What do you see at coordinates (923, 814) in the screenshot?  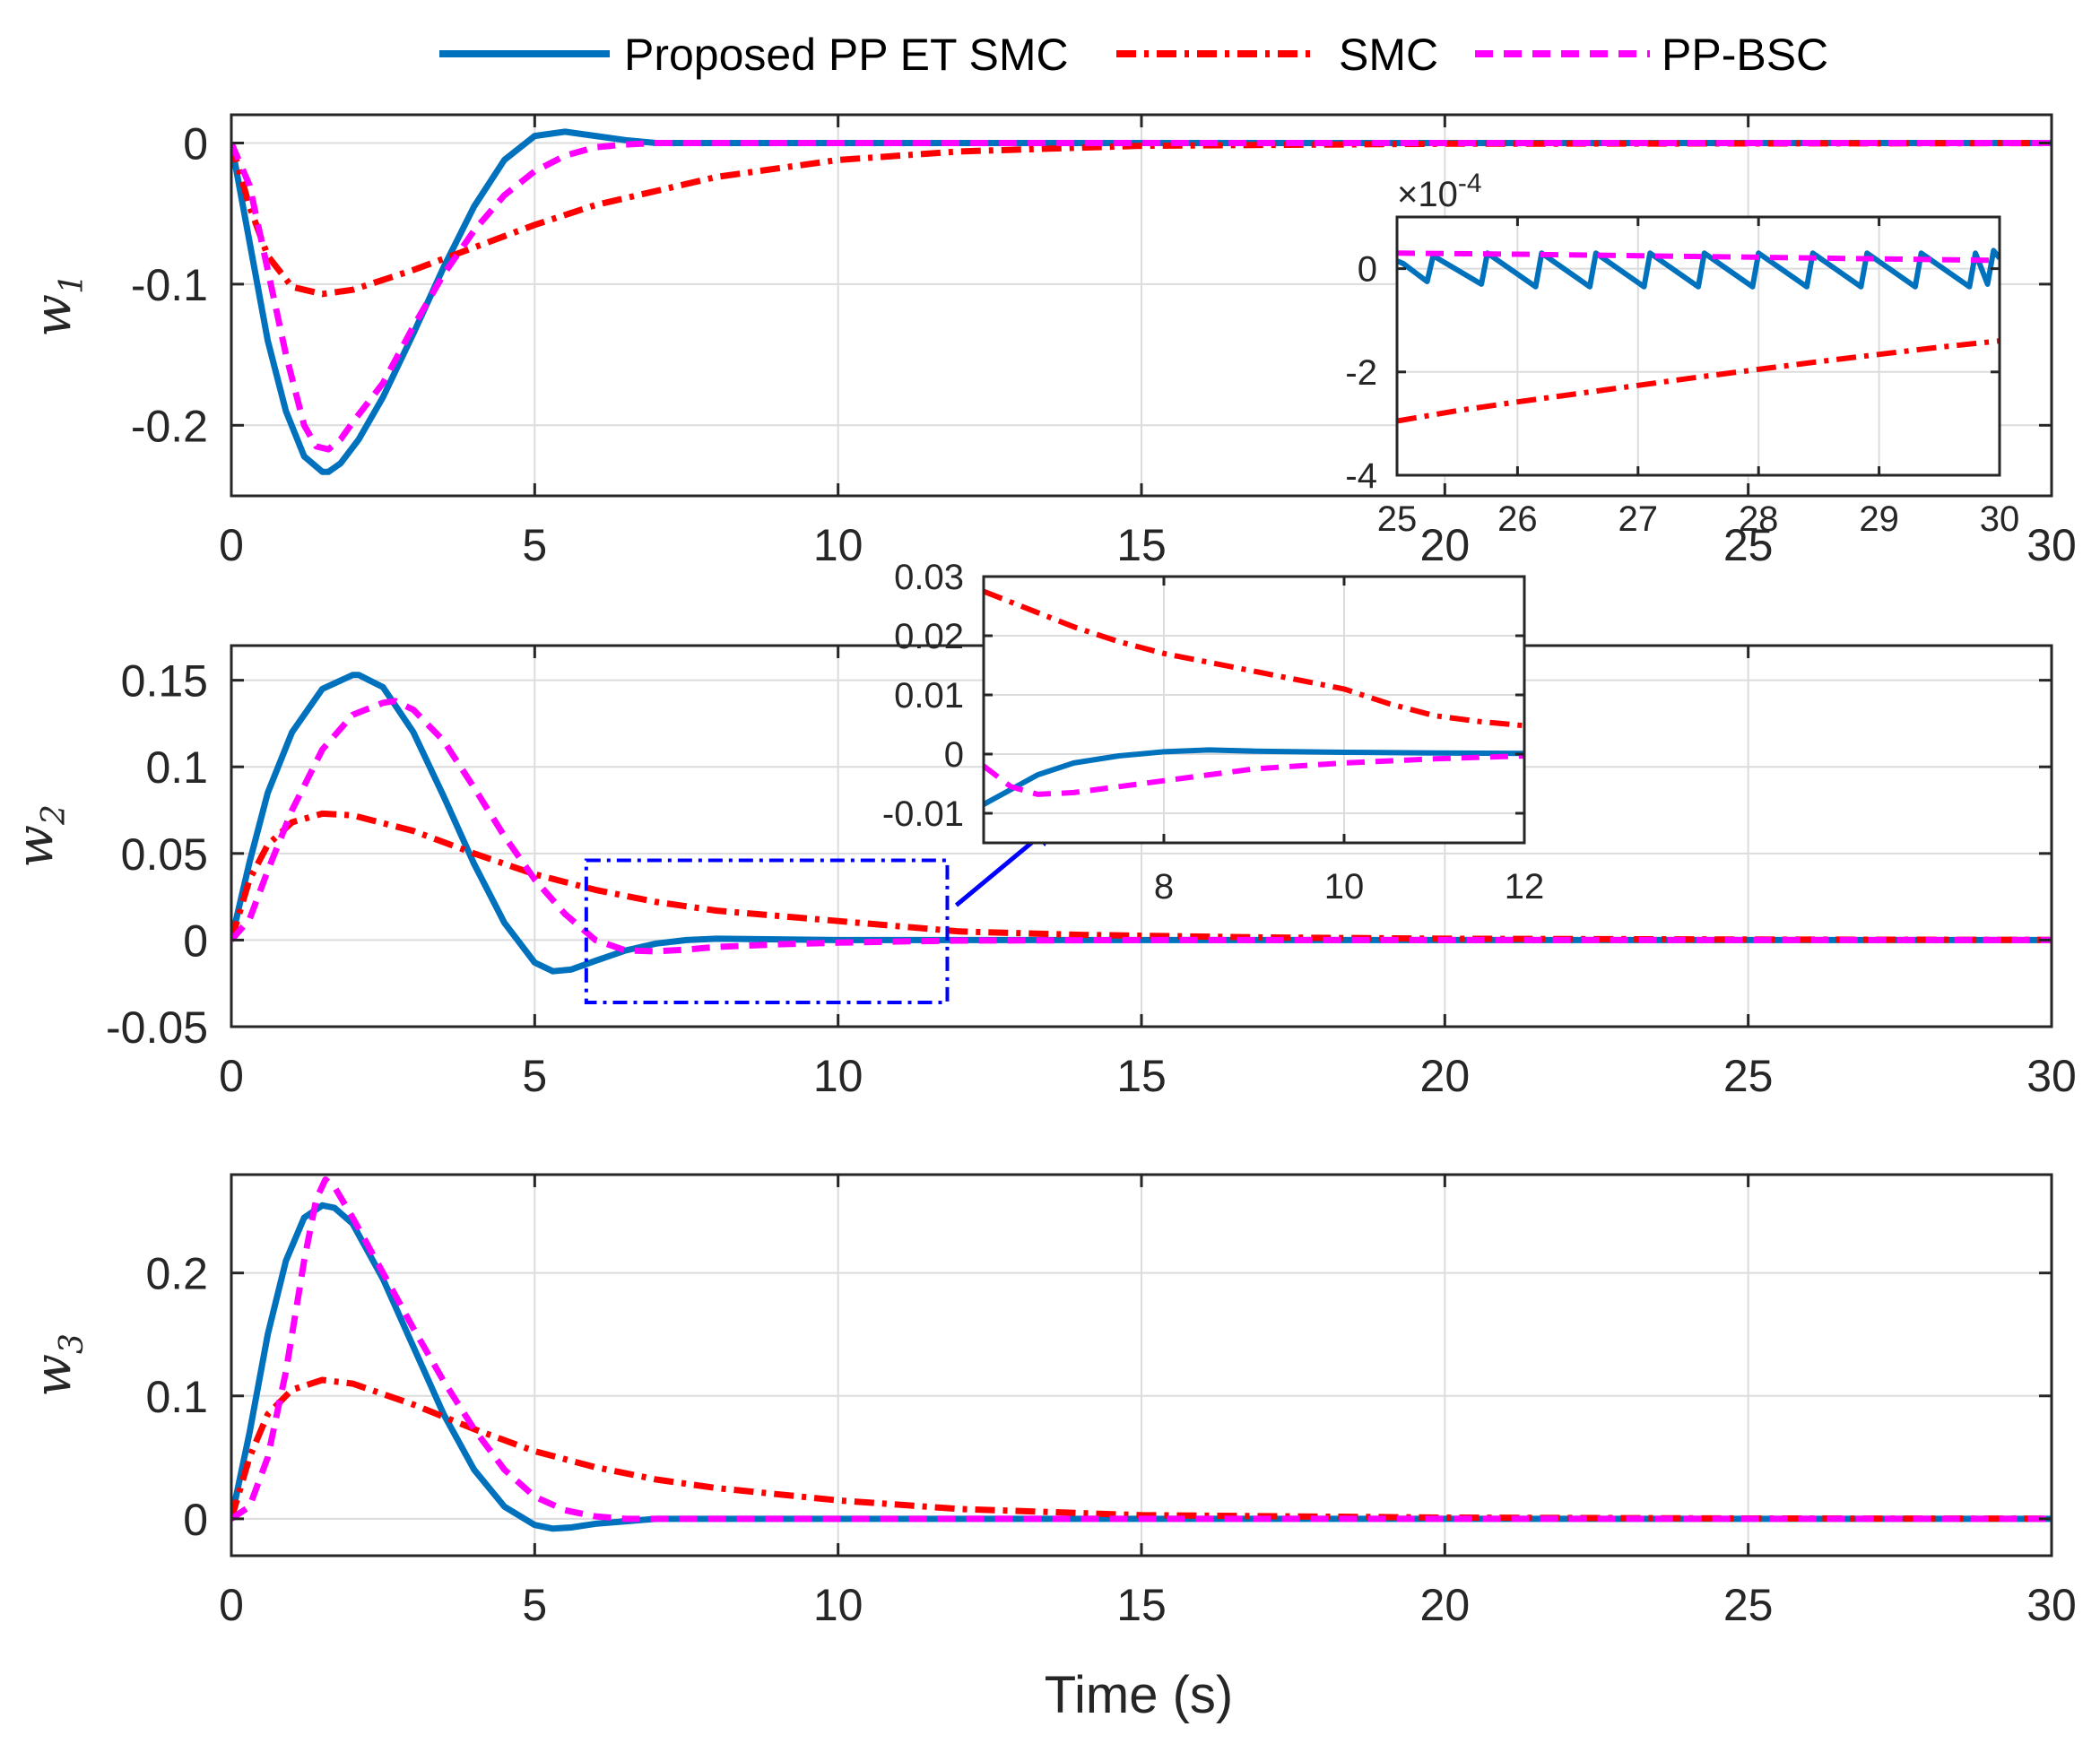 I see `y-tick-label: -0.01` at bounding box center [923, 814].